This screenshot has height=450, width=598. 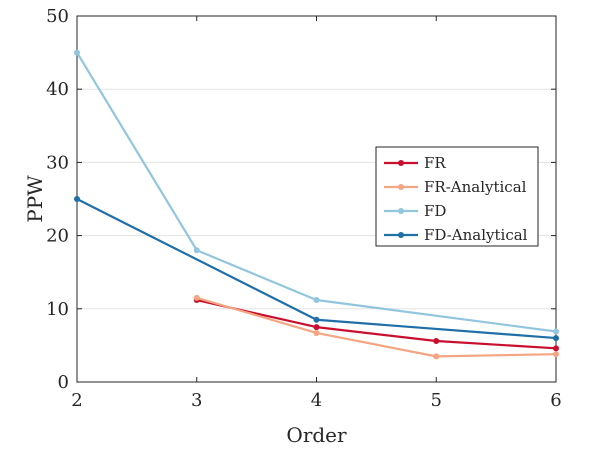 I want to click on x-tick-label: 5, so click(x=436, y=400).